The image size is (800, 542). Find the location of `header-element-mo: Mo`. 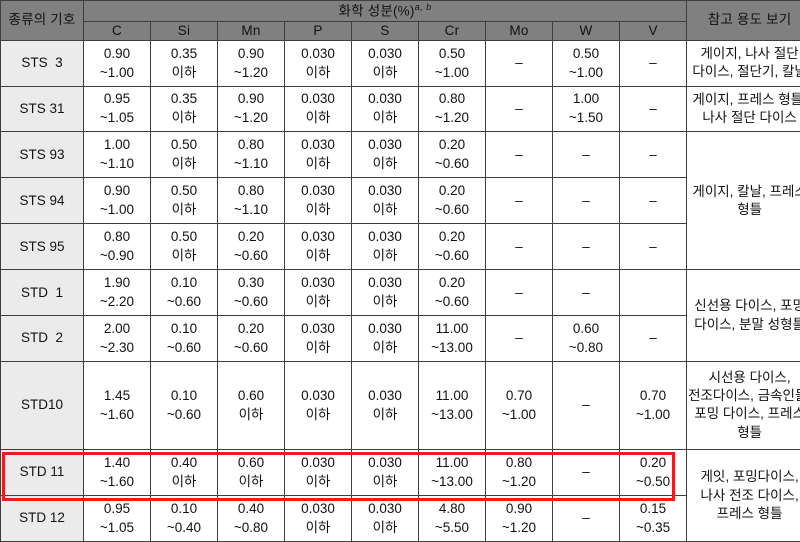

header-element-mo: Mo is located at coordinates (519, 30).